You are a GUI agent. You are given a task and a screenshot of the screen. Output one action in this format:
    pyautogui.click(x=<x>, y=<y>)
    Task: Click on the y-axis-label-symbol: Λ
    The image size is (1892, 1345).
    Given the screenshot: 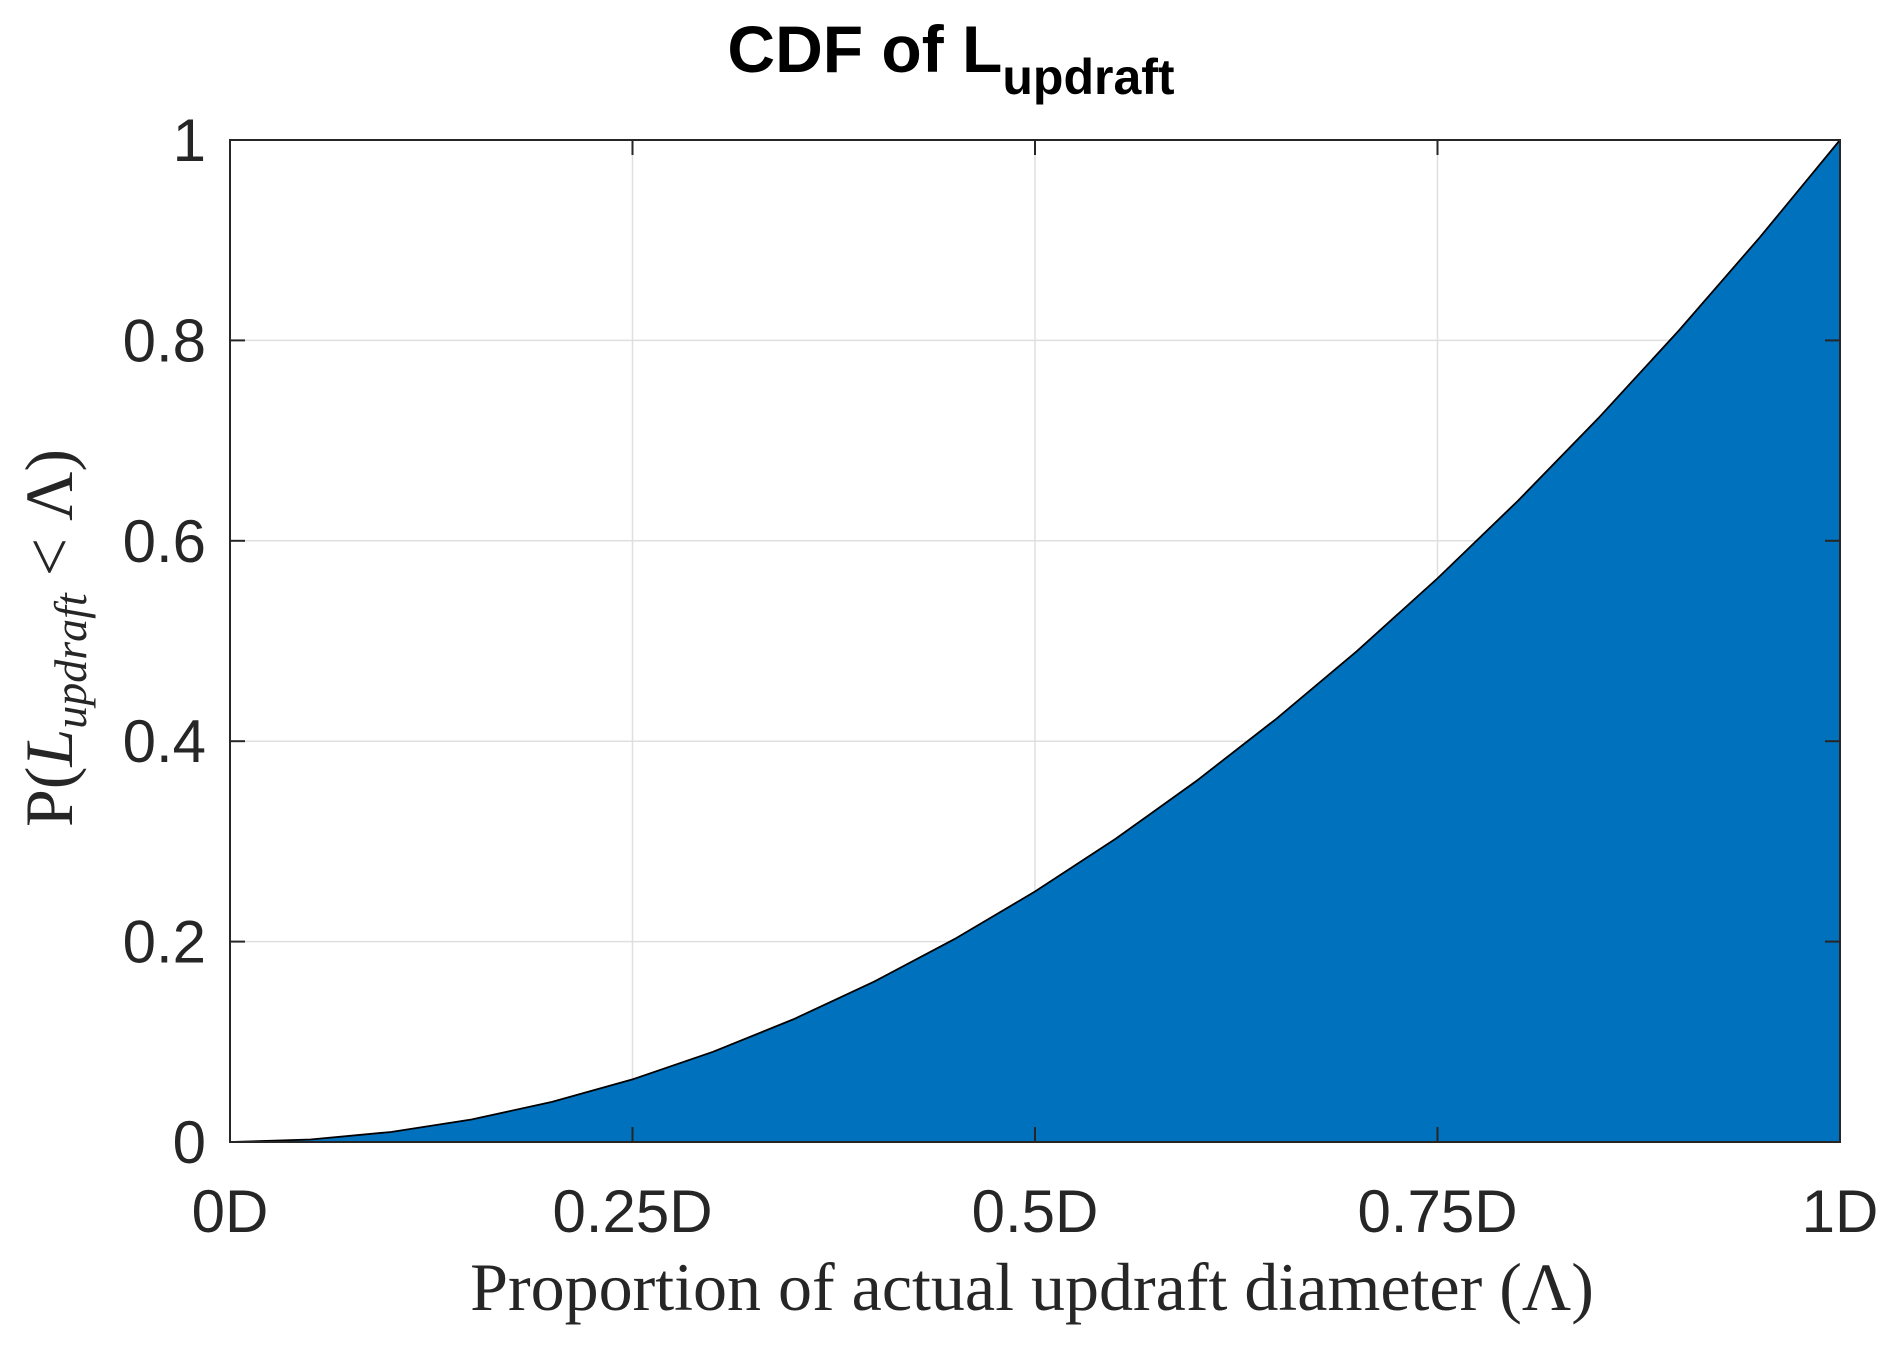 What is the action you would take?
    pyautogui.click(x=49, y=496)
    